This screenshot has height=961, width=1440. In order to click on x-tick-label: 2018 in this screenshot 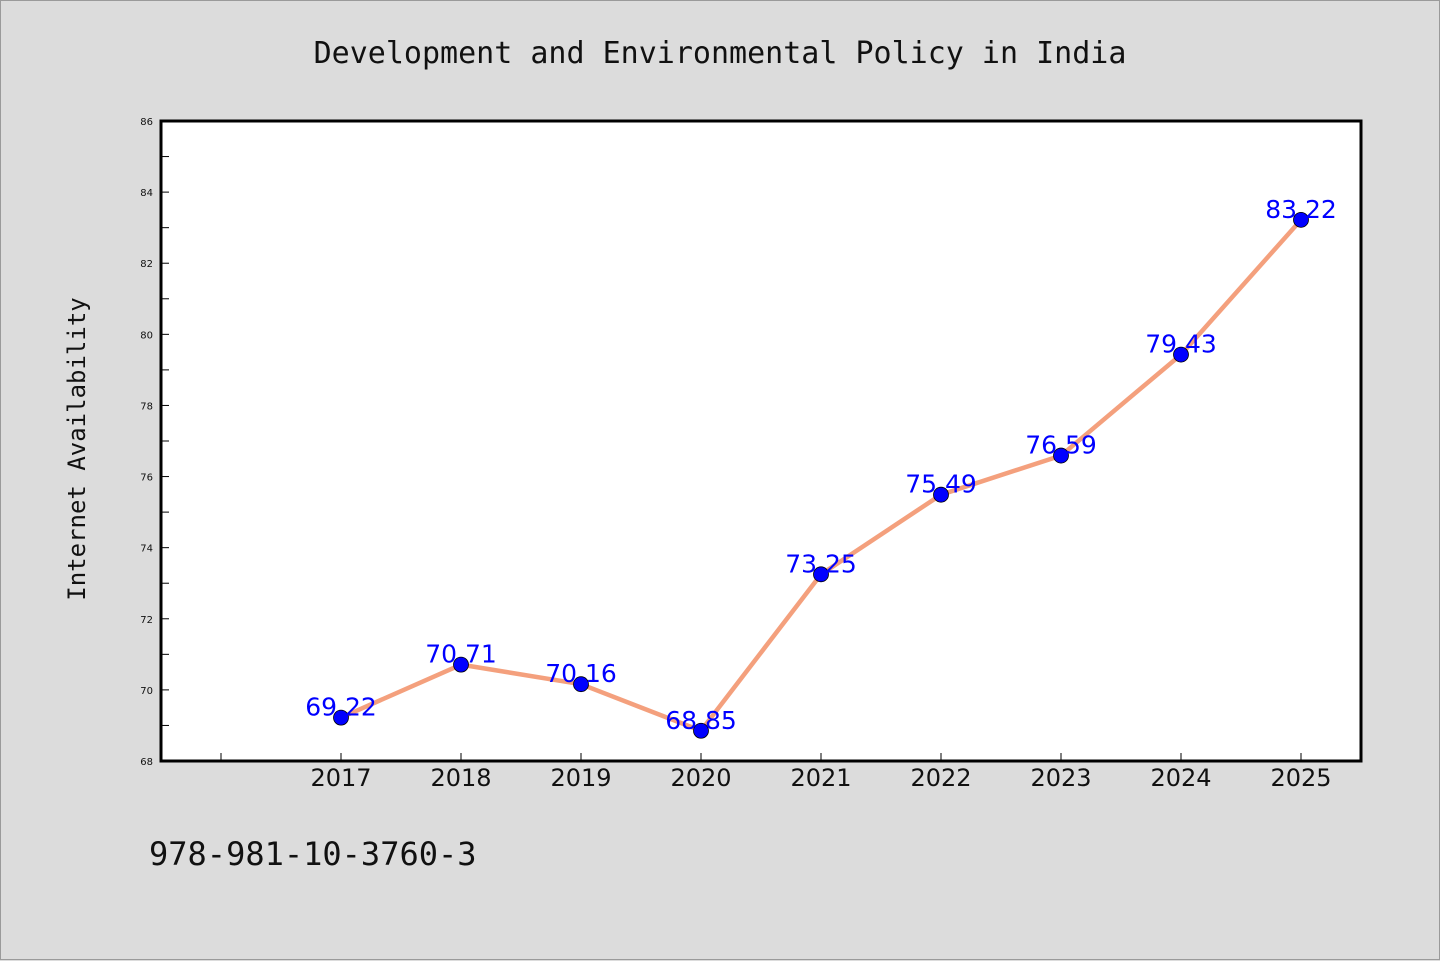, I will do `click(460, 778)`.